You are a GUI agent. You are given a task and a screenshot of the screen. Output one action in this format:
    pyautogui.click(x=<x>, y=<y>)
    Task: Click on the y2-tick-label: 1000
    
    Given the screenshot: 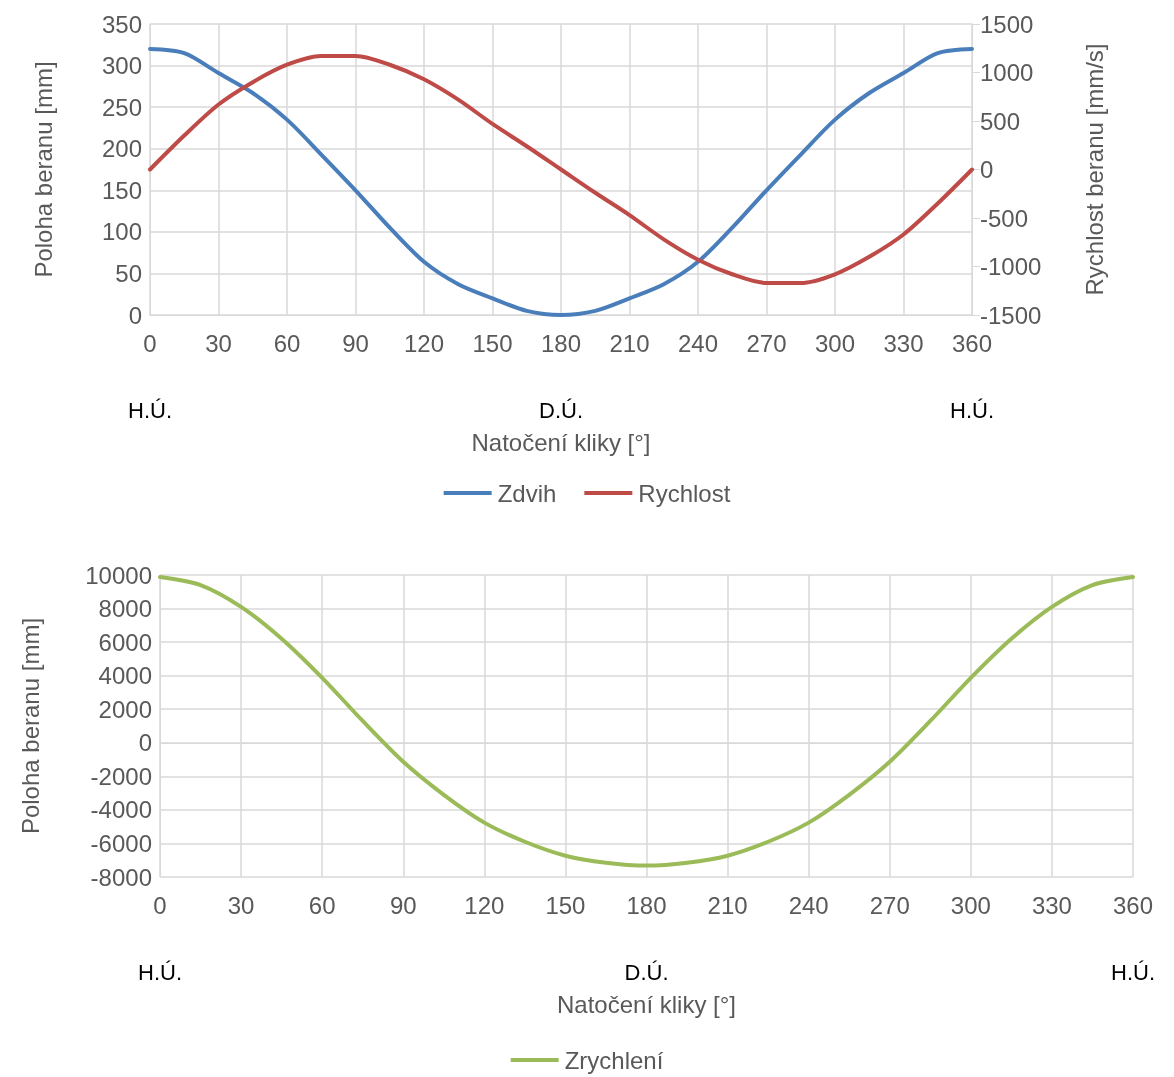 What is the action you would take?
    pyautogui.click(x=1007, y=72)
    